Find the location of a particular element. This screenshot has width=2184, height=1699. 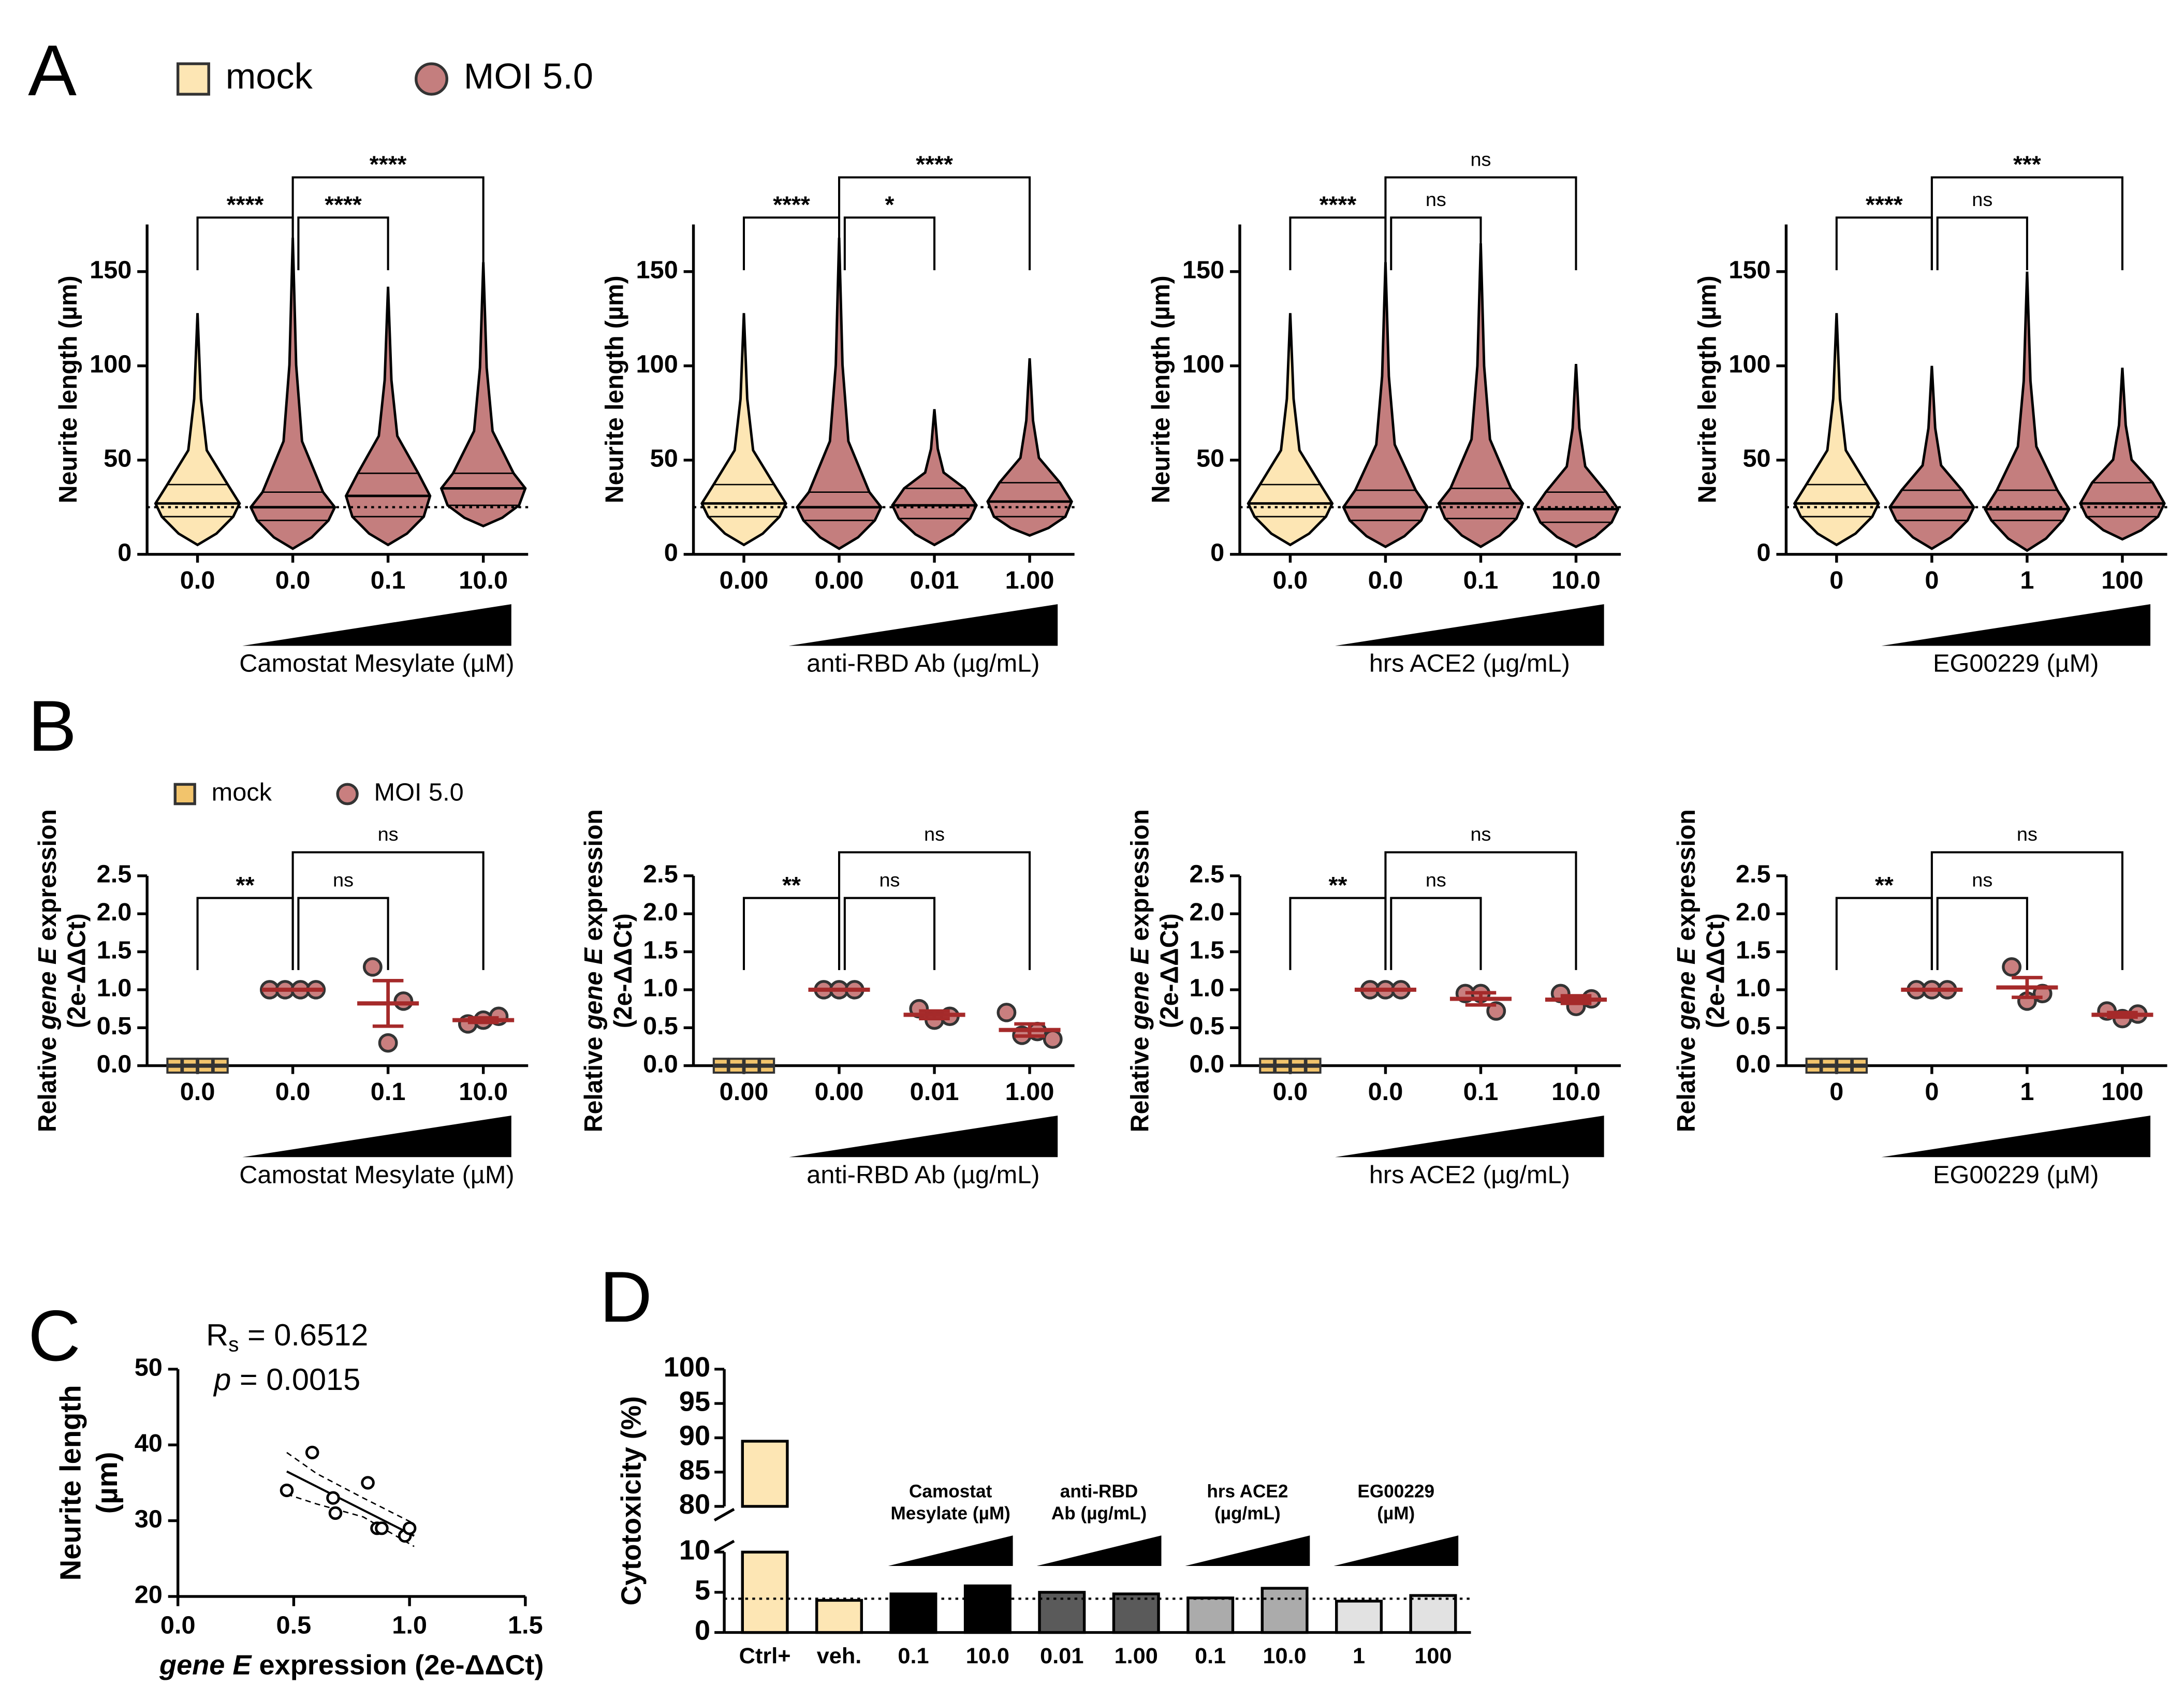

group-label: hrs ACE2 is located at coordinates (1248, 1491).